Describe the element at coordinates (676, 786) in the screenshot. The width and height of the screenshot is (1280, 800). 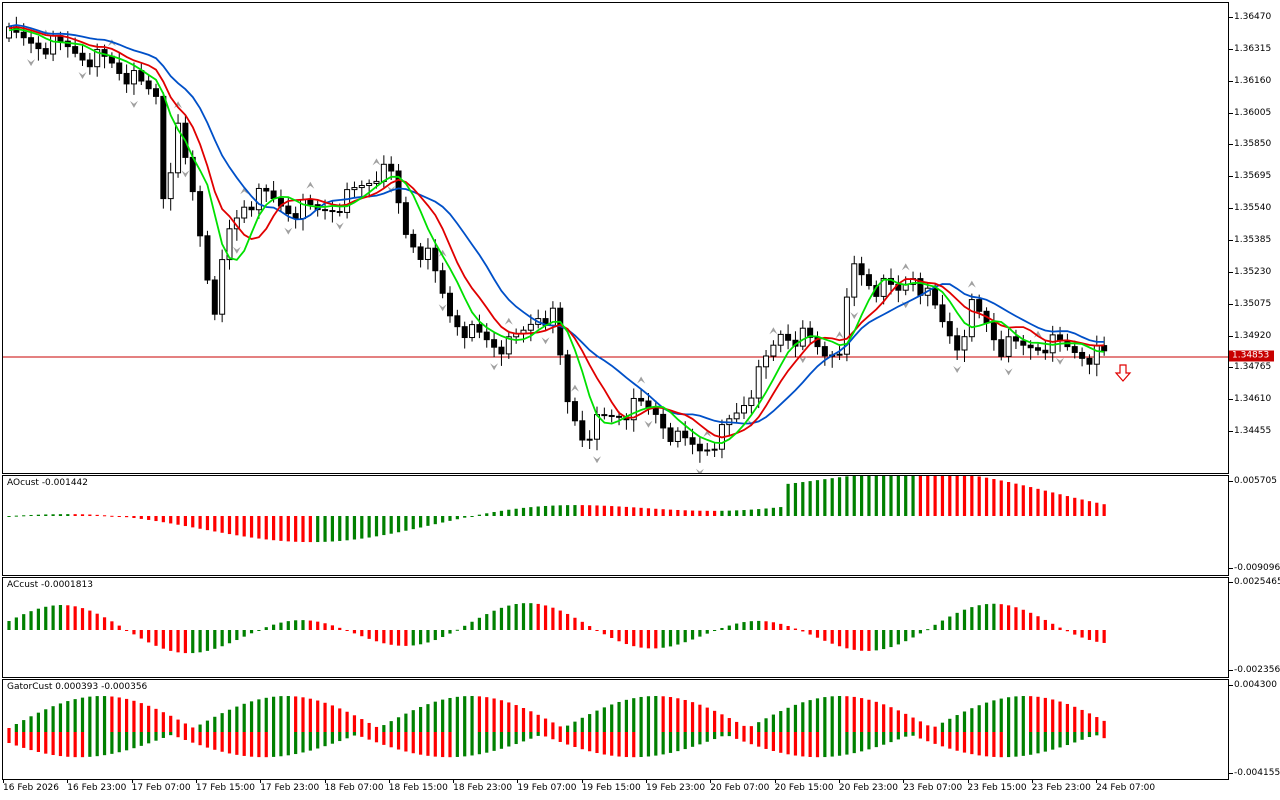
I see `time-label: 19 Feb 23:00` at that location.